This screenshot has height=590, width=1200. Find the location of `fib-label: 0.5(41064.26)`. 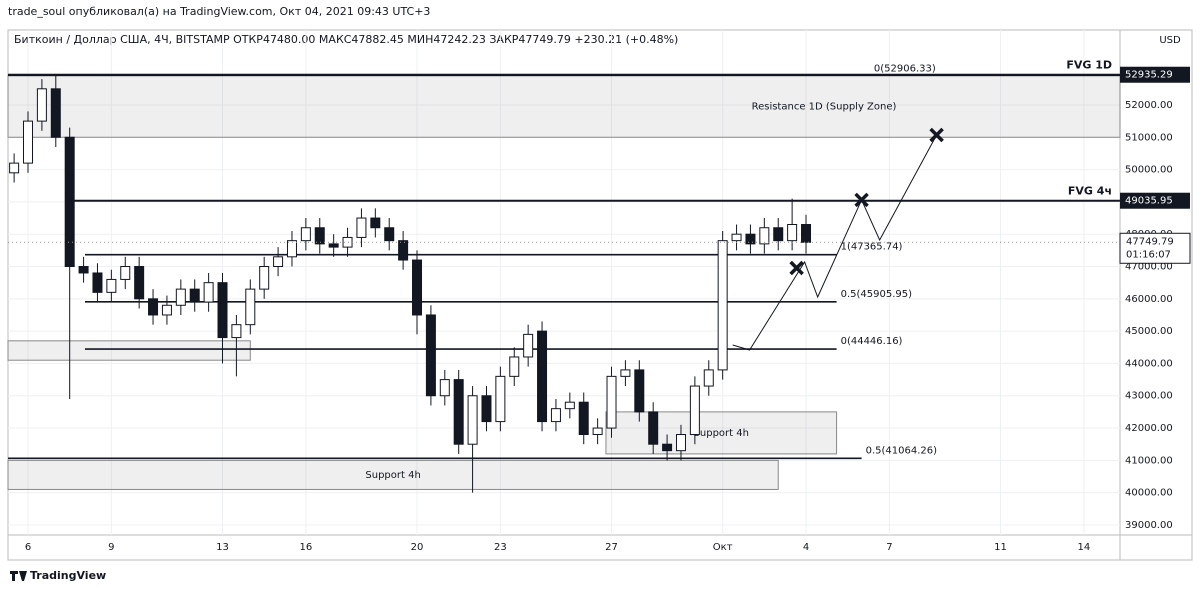

fib-label: 0.5(41064.26) is located at coordinates (902, 450).